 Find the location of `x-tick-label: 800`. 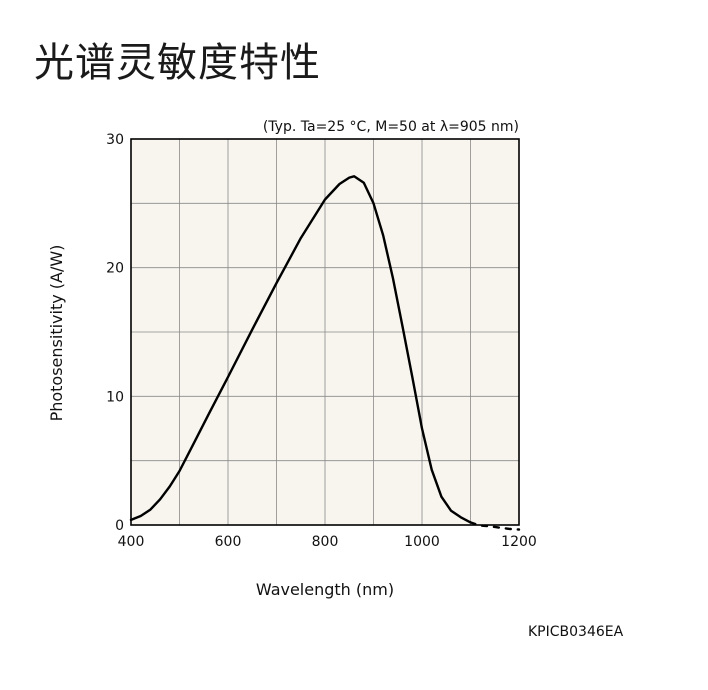

x-tick-label: 800 is located at coordinates (325, 542).